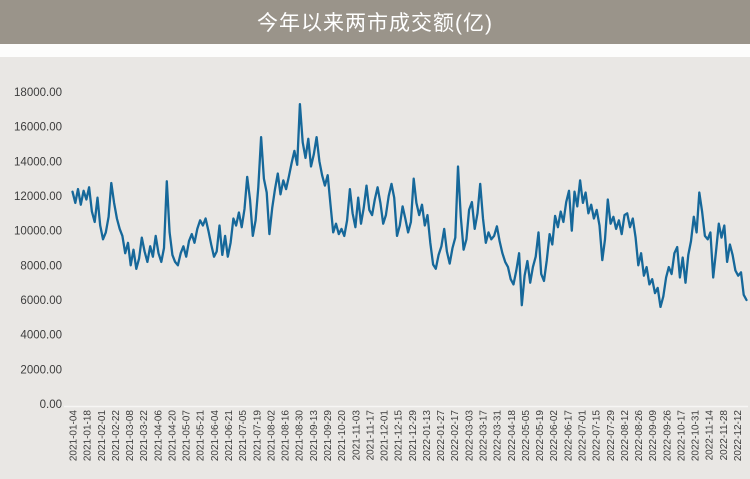 Image resolution: width=750 pixels, height=479 pixels. What do you see at coordinates (568, 436) in the screenshot?
I see `x-tick-label: 2022-06-17` at bounding box center [568, 436].